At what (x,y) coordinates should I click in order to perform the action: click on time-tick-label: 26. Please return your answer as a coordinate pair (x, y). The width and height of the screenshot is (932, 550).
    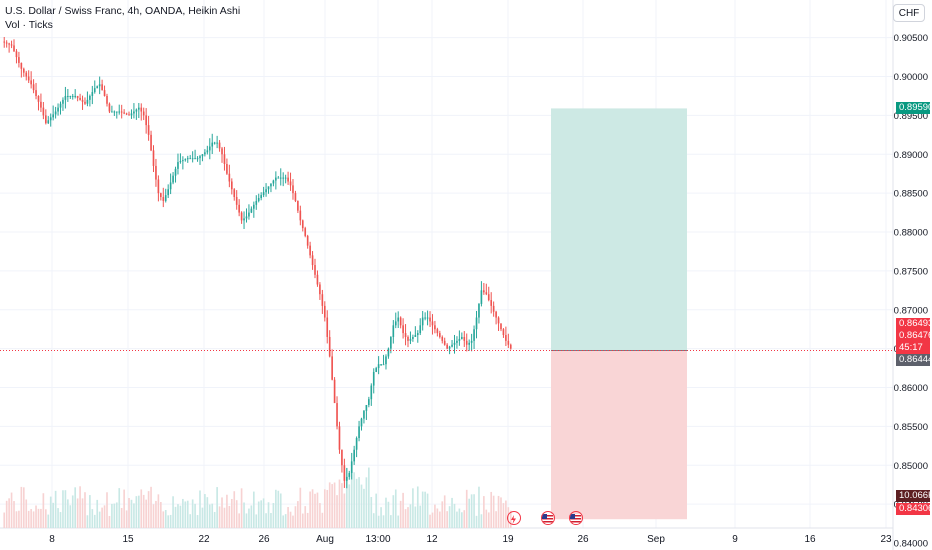
    Looking at the image, I should click on (264, 539).